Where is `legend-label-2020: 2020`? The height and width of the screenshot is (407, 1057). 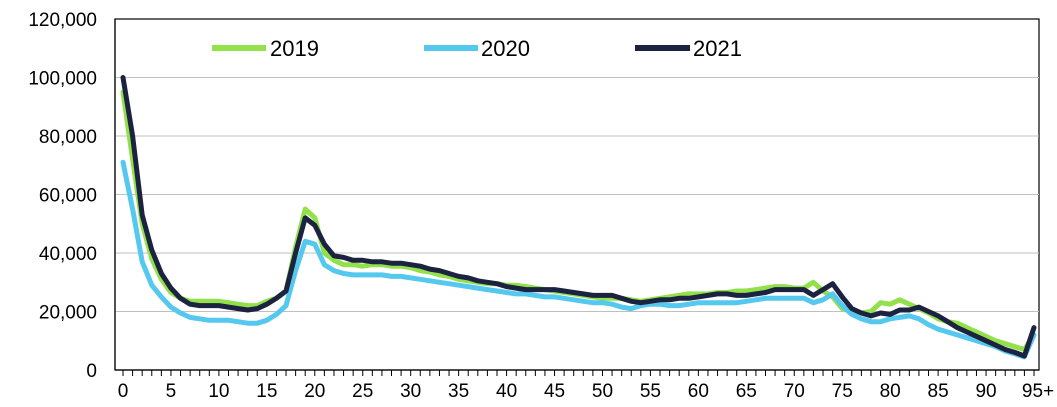 legend-label-2020: 2020 is located at coordinates (505, 48).